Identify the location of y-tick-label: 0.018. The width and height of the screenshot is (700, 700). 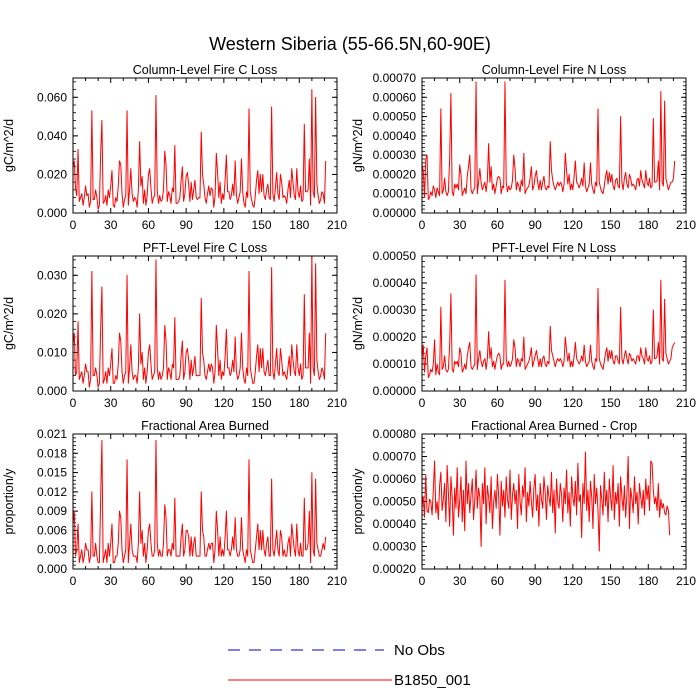
(52, 453).